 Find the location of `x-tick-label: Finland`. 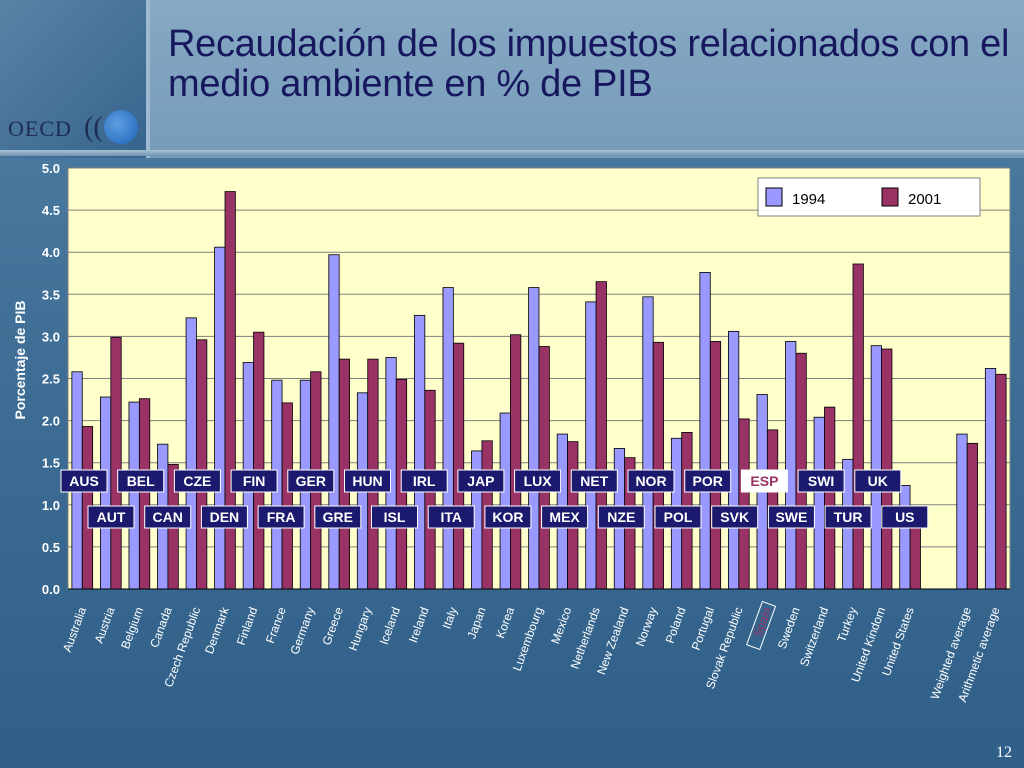

x-tick-label: Finland is located at coordinates (247, 626).